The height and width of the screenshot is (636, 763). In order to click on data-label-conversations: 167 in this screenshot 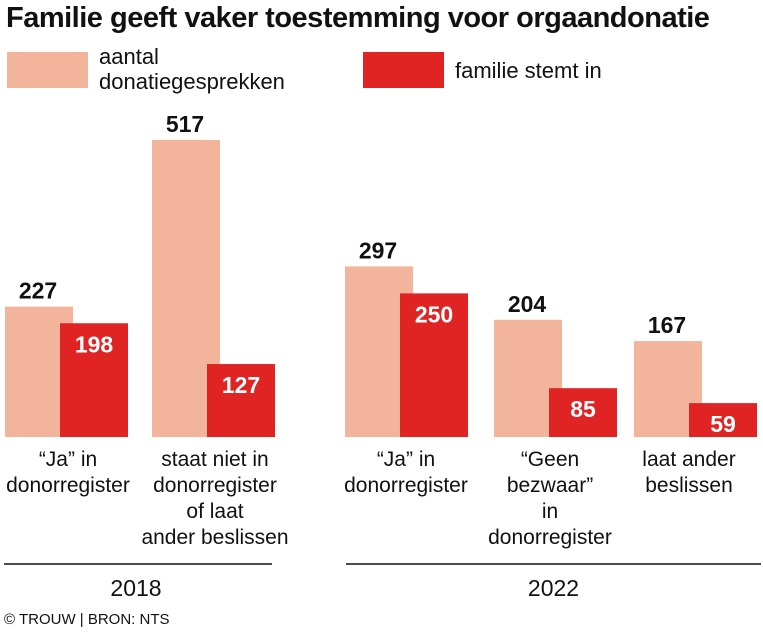, I will do `click(667, 325)`.